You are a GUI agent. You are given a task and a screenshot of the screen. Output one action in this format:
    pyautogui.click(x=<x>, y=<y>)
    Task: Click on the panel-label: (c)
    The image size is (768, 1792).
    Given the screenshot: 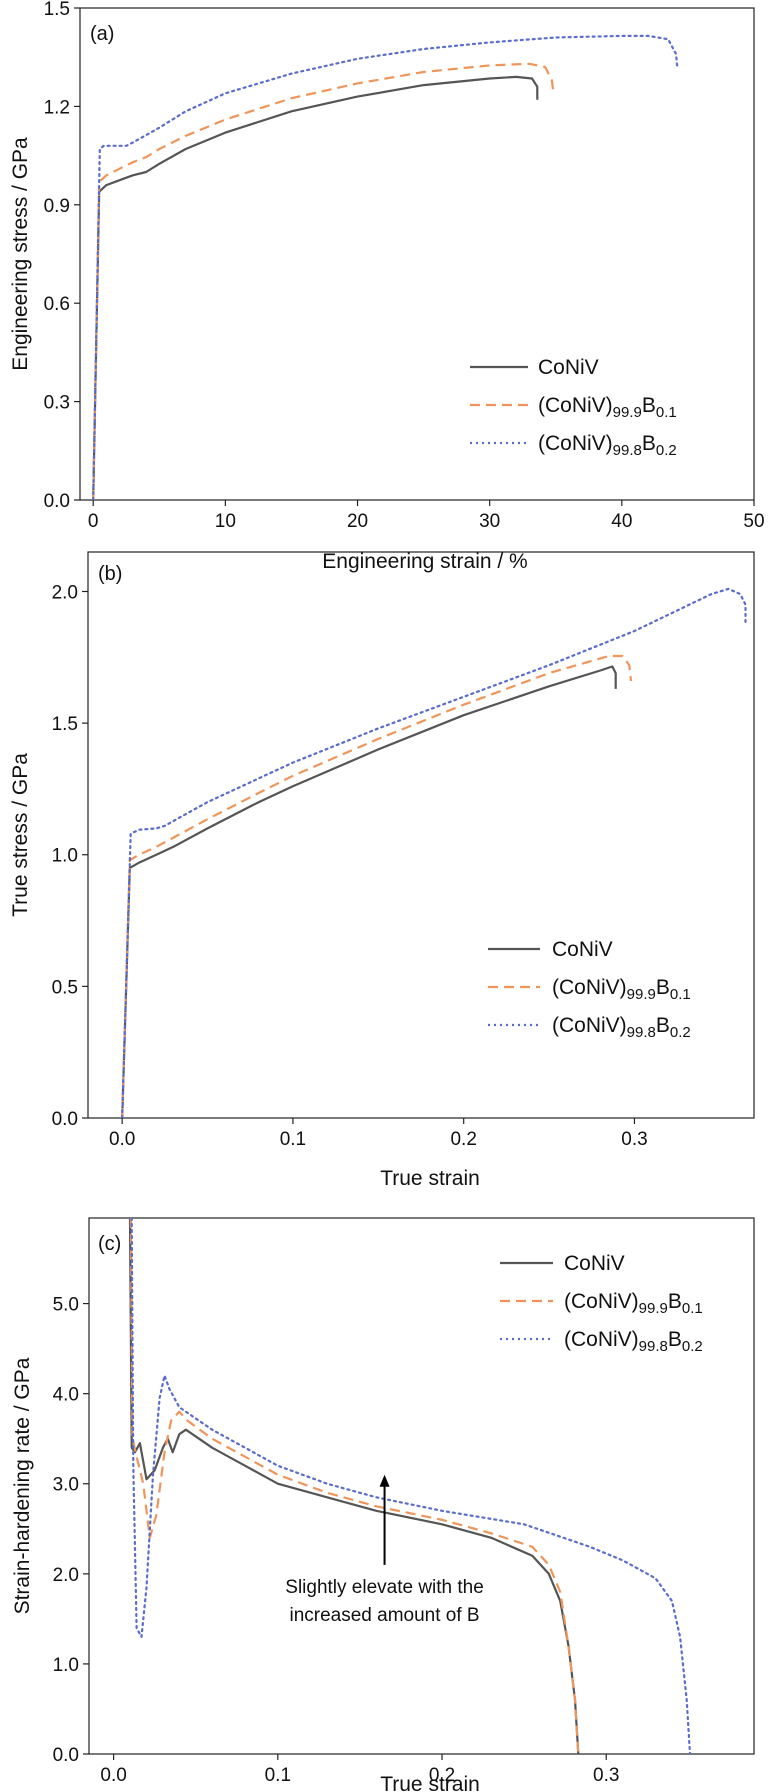 What is the action you would take?
    pyautogui.click(x=109, y=1244)
    